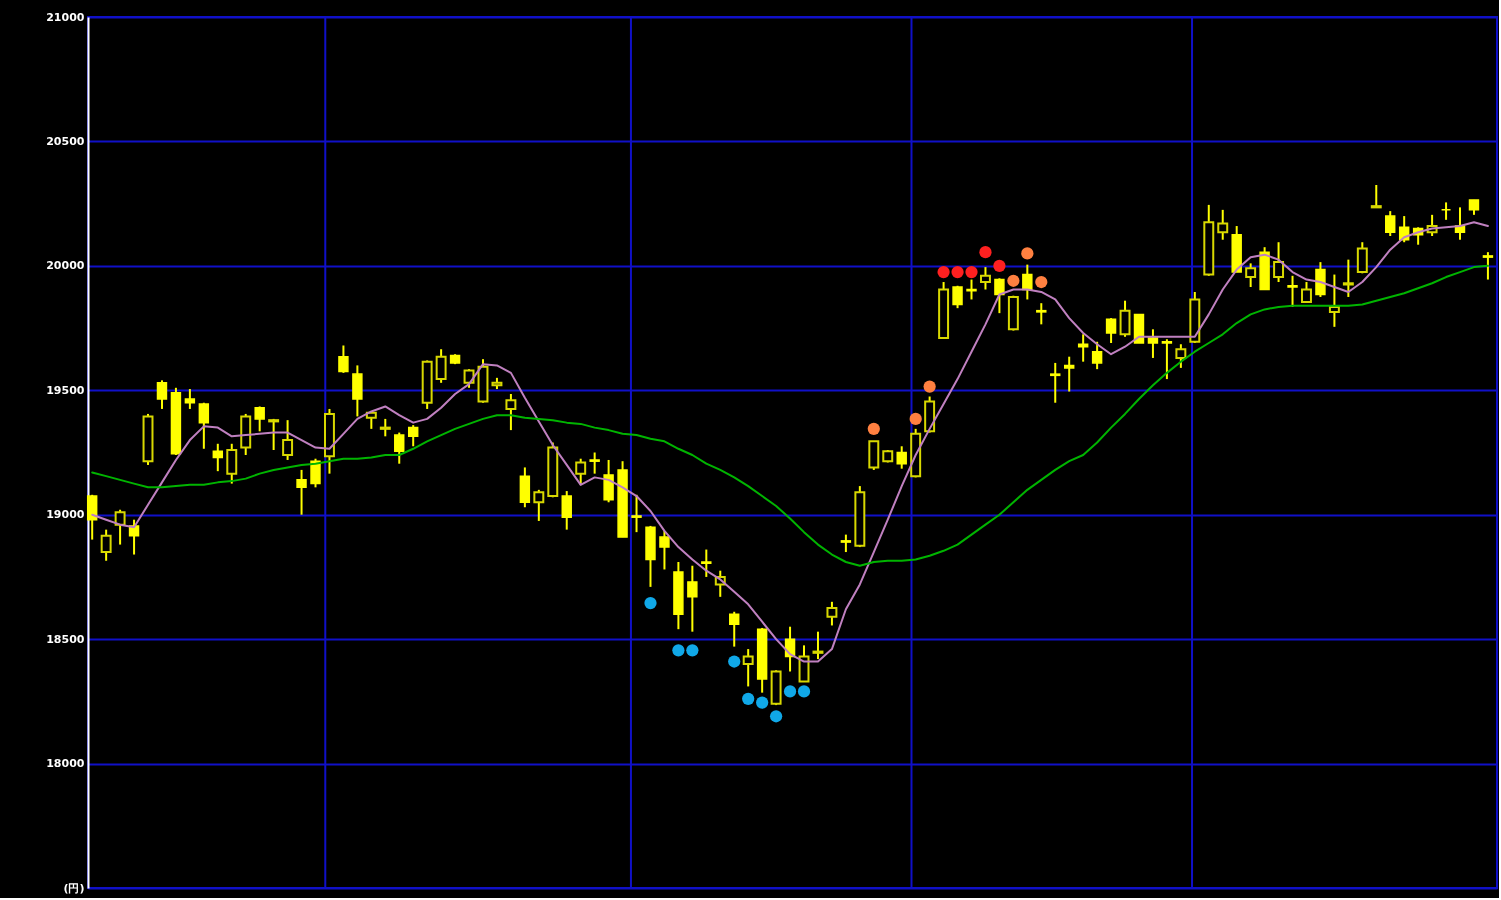 Image resolution: width=1501 pixels, height=900 pixels. Describe the element at coordinates (65, 266) in the screenshot. I see `y-tick-label: 20000` at that location.